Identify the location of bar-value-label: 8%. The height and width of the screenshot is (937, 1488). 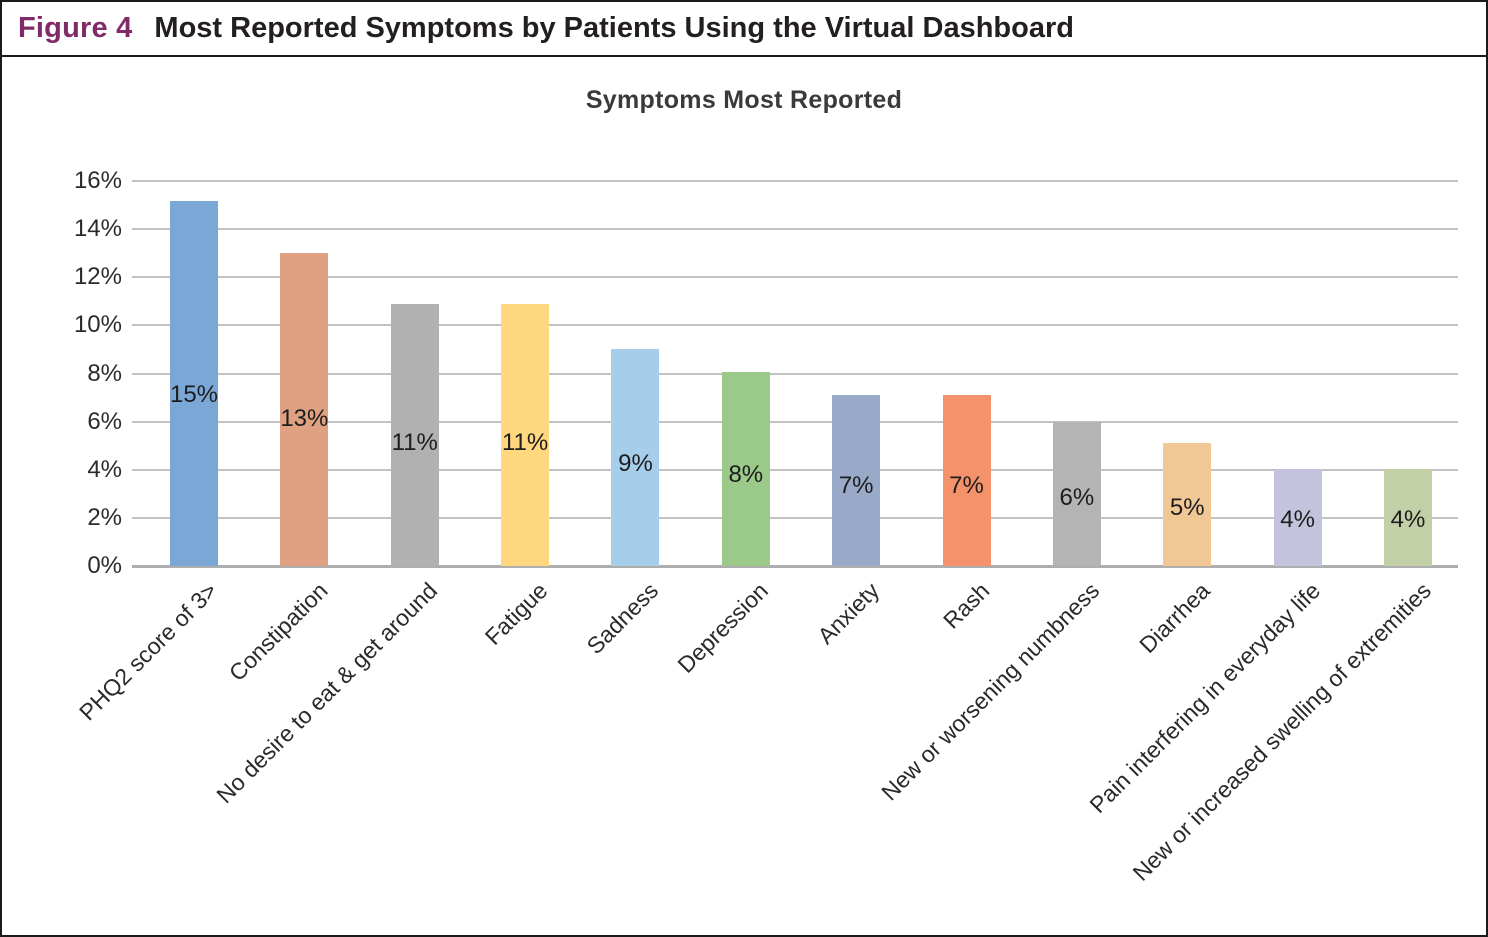
(746, 474).